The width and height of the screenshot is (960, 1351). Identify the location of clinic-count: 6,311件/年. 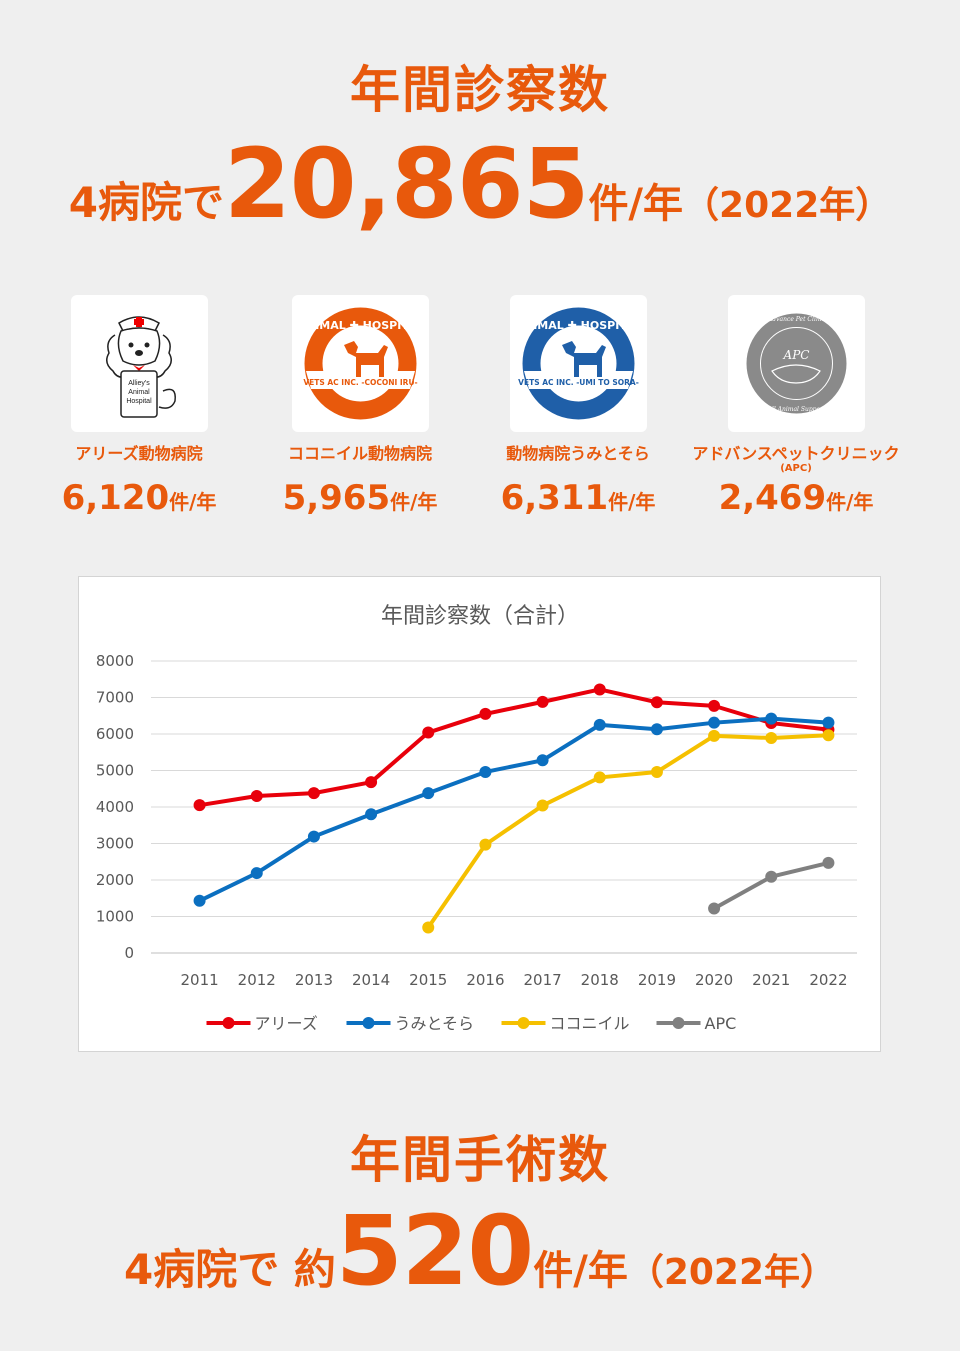
(578, 498).